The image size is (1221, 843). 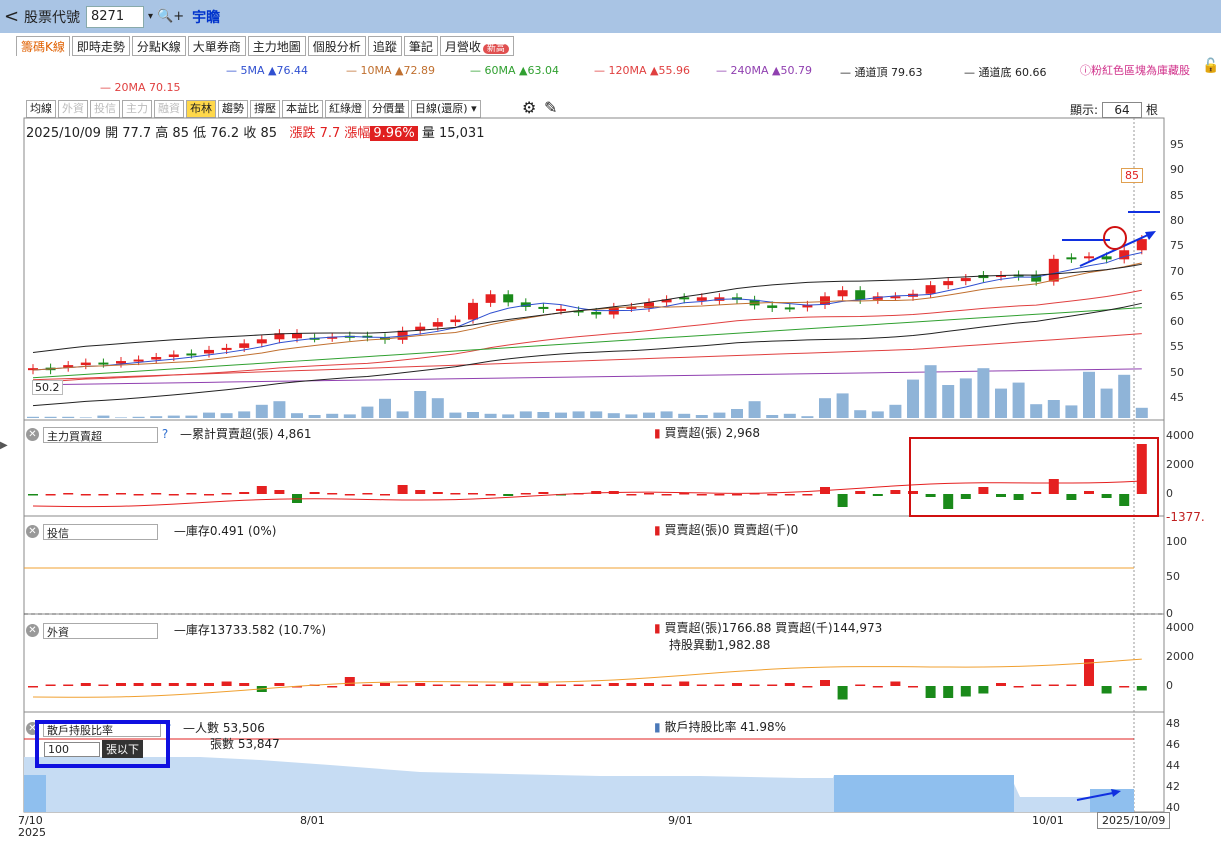 I want to click on expand-arrow-icon: ▶, so click(x=4, y=445).